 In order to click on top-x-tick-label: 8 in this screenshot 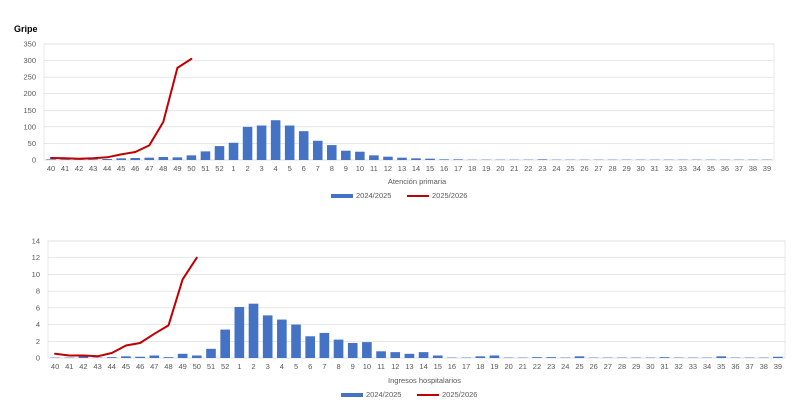, I will do `click(332, 168)`.